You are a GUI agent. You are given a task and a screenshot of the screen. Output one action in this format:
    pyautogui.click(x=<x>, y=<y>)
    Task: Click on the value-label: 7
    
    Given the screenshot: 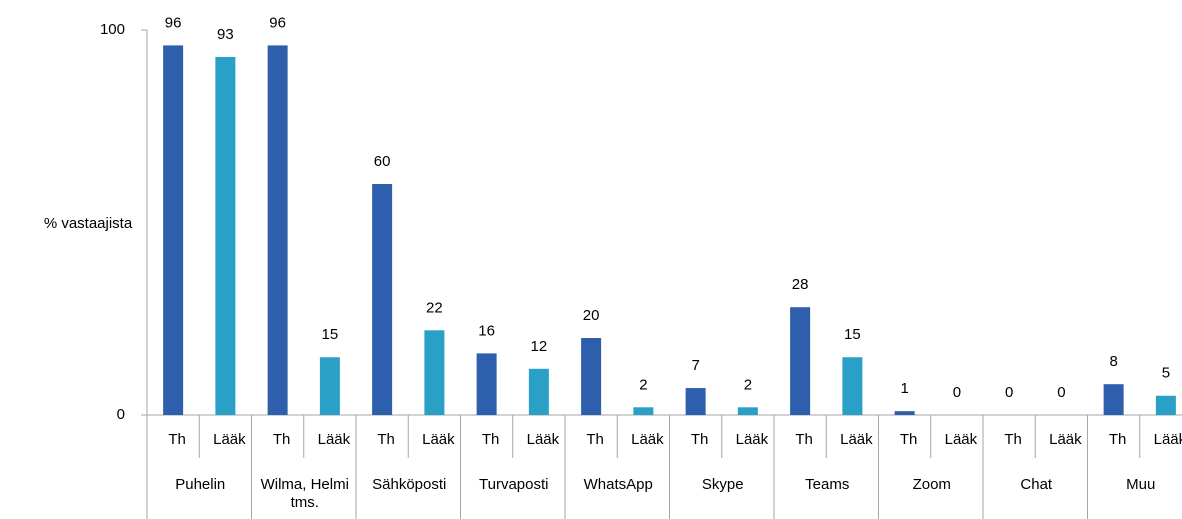 What is the action you would take?
    pyautogui.click(x=695, y=365)
    